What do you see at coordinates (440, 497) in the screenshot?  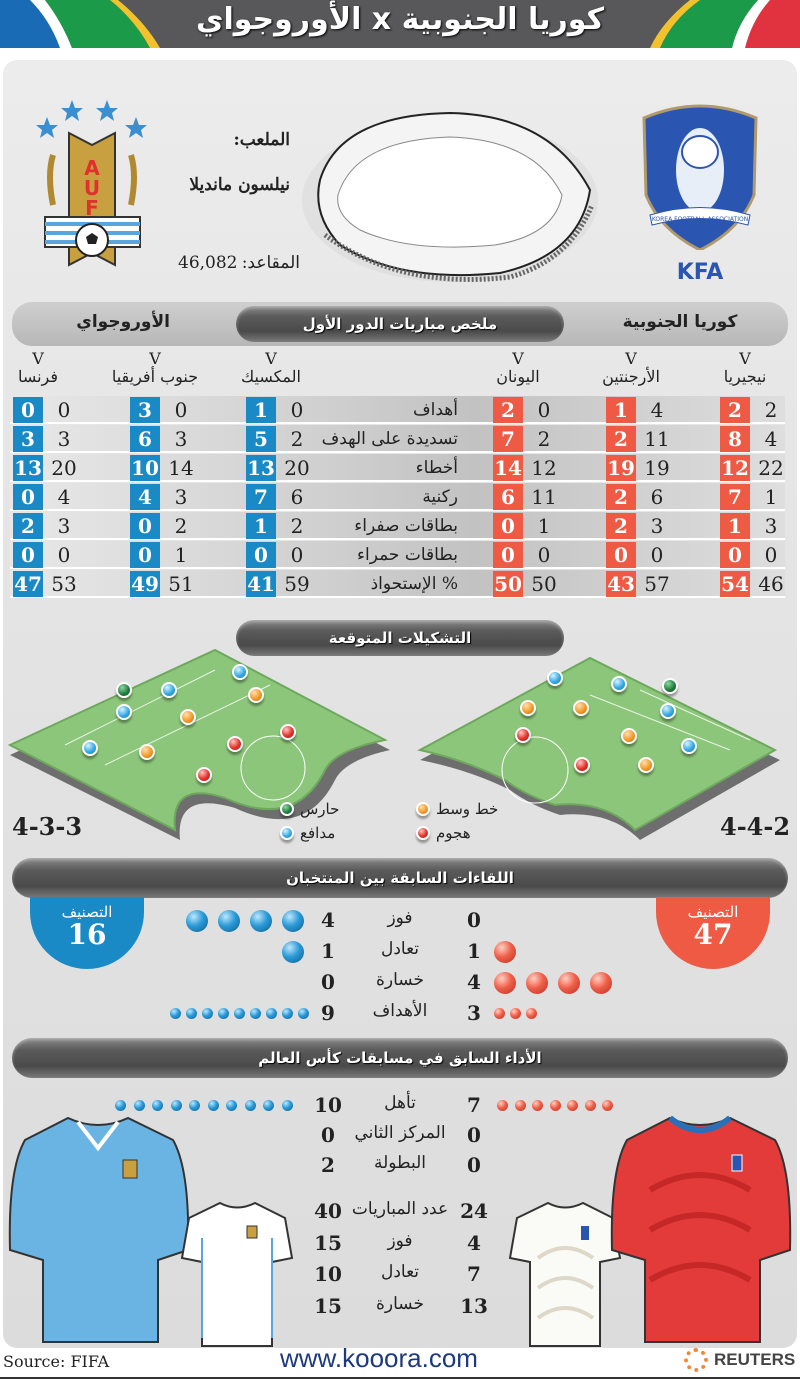 I see `stat-label: ركنية` at bounding box center [440, 497].